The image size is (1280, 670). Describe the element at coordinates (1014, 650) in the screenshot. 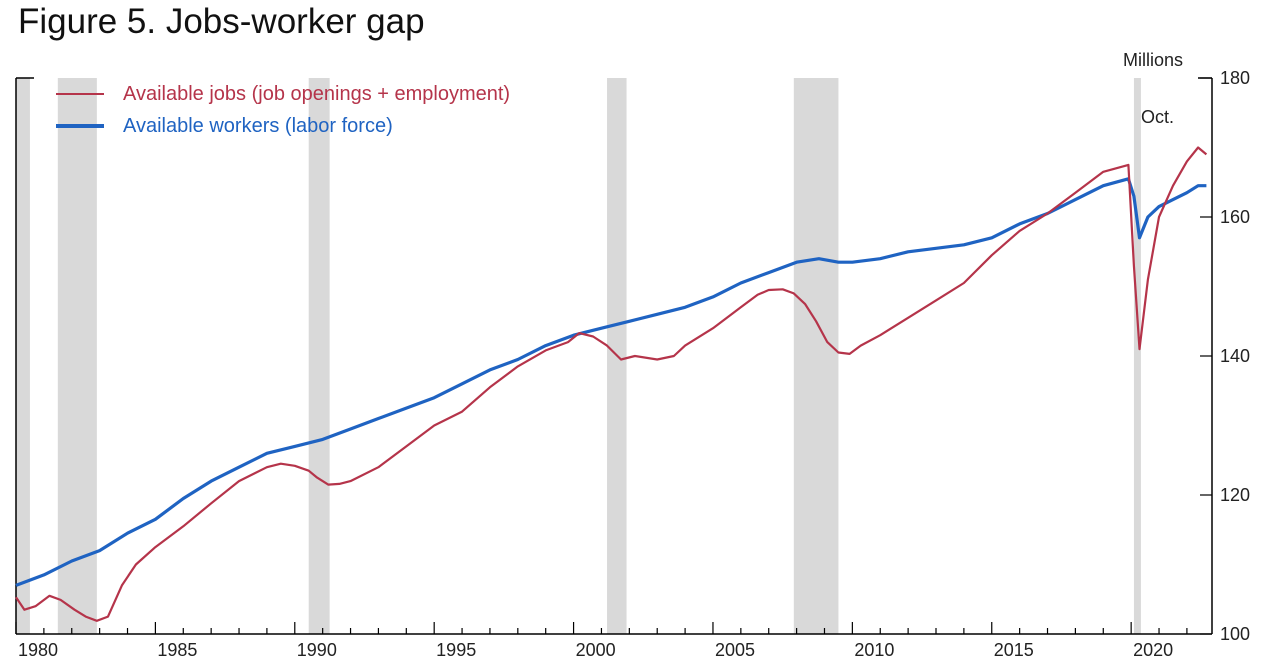

I see `x-tick-label: 2015` at that location.